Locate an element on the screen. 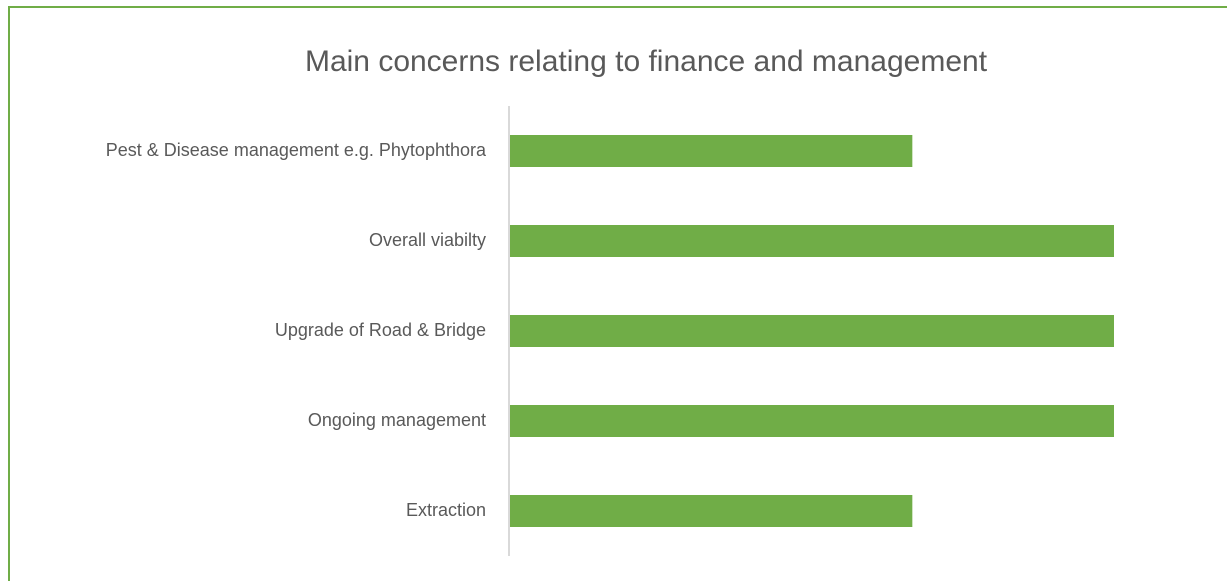 The width and height of the screenshot is (1227, 581). y-tick-label: Overall viabilty is located at coordinates (427, 240).